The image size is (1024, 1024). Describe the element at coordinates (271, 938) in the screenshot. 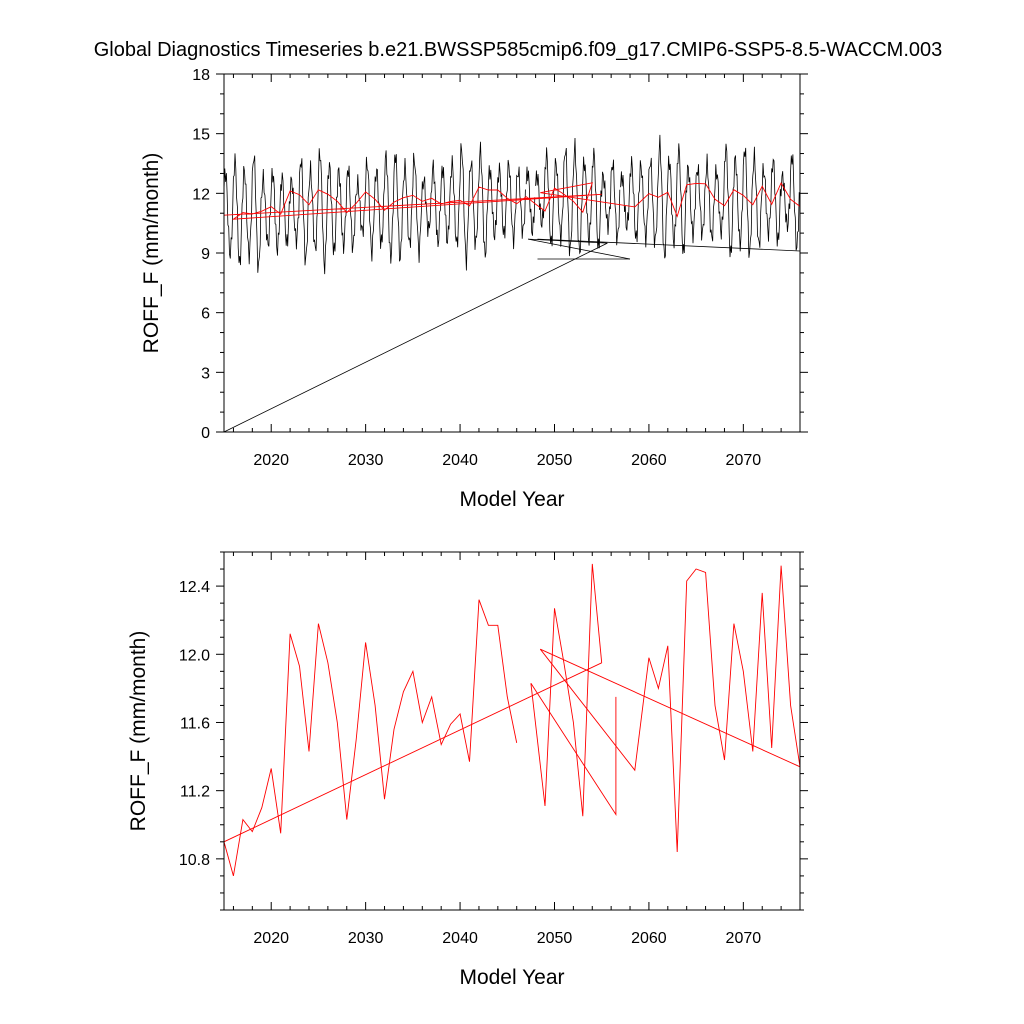

I see `bottom-x-tick-label: 2020` at that location.